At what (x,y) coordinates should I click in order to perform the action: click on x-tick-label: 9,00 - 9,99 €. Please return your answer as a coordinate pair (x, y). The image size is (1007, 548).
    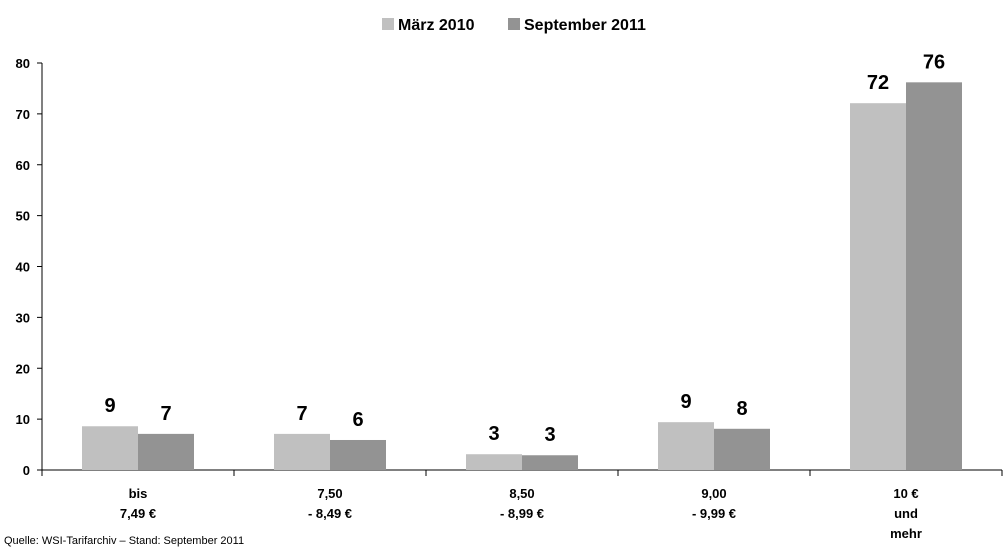
    Looking at the image, I should click on (714, 503).